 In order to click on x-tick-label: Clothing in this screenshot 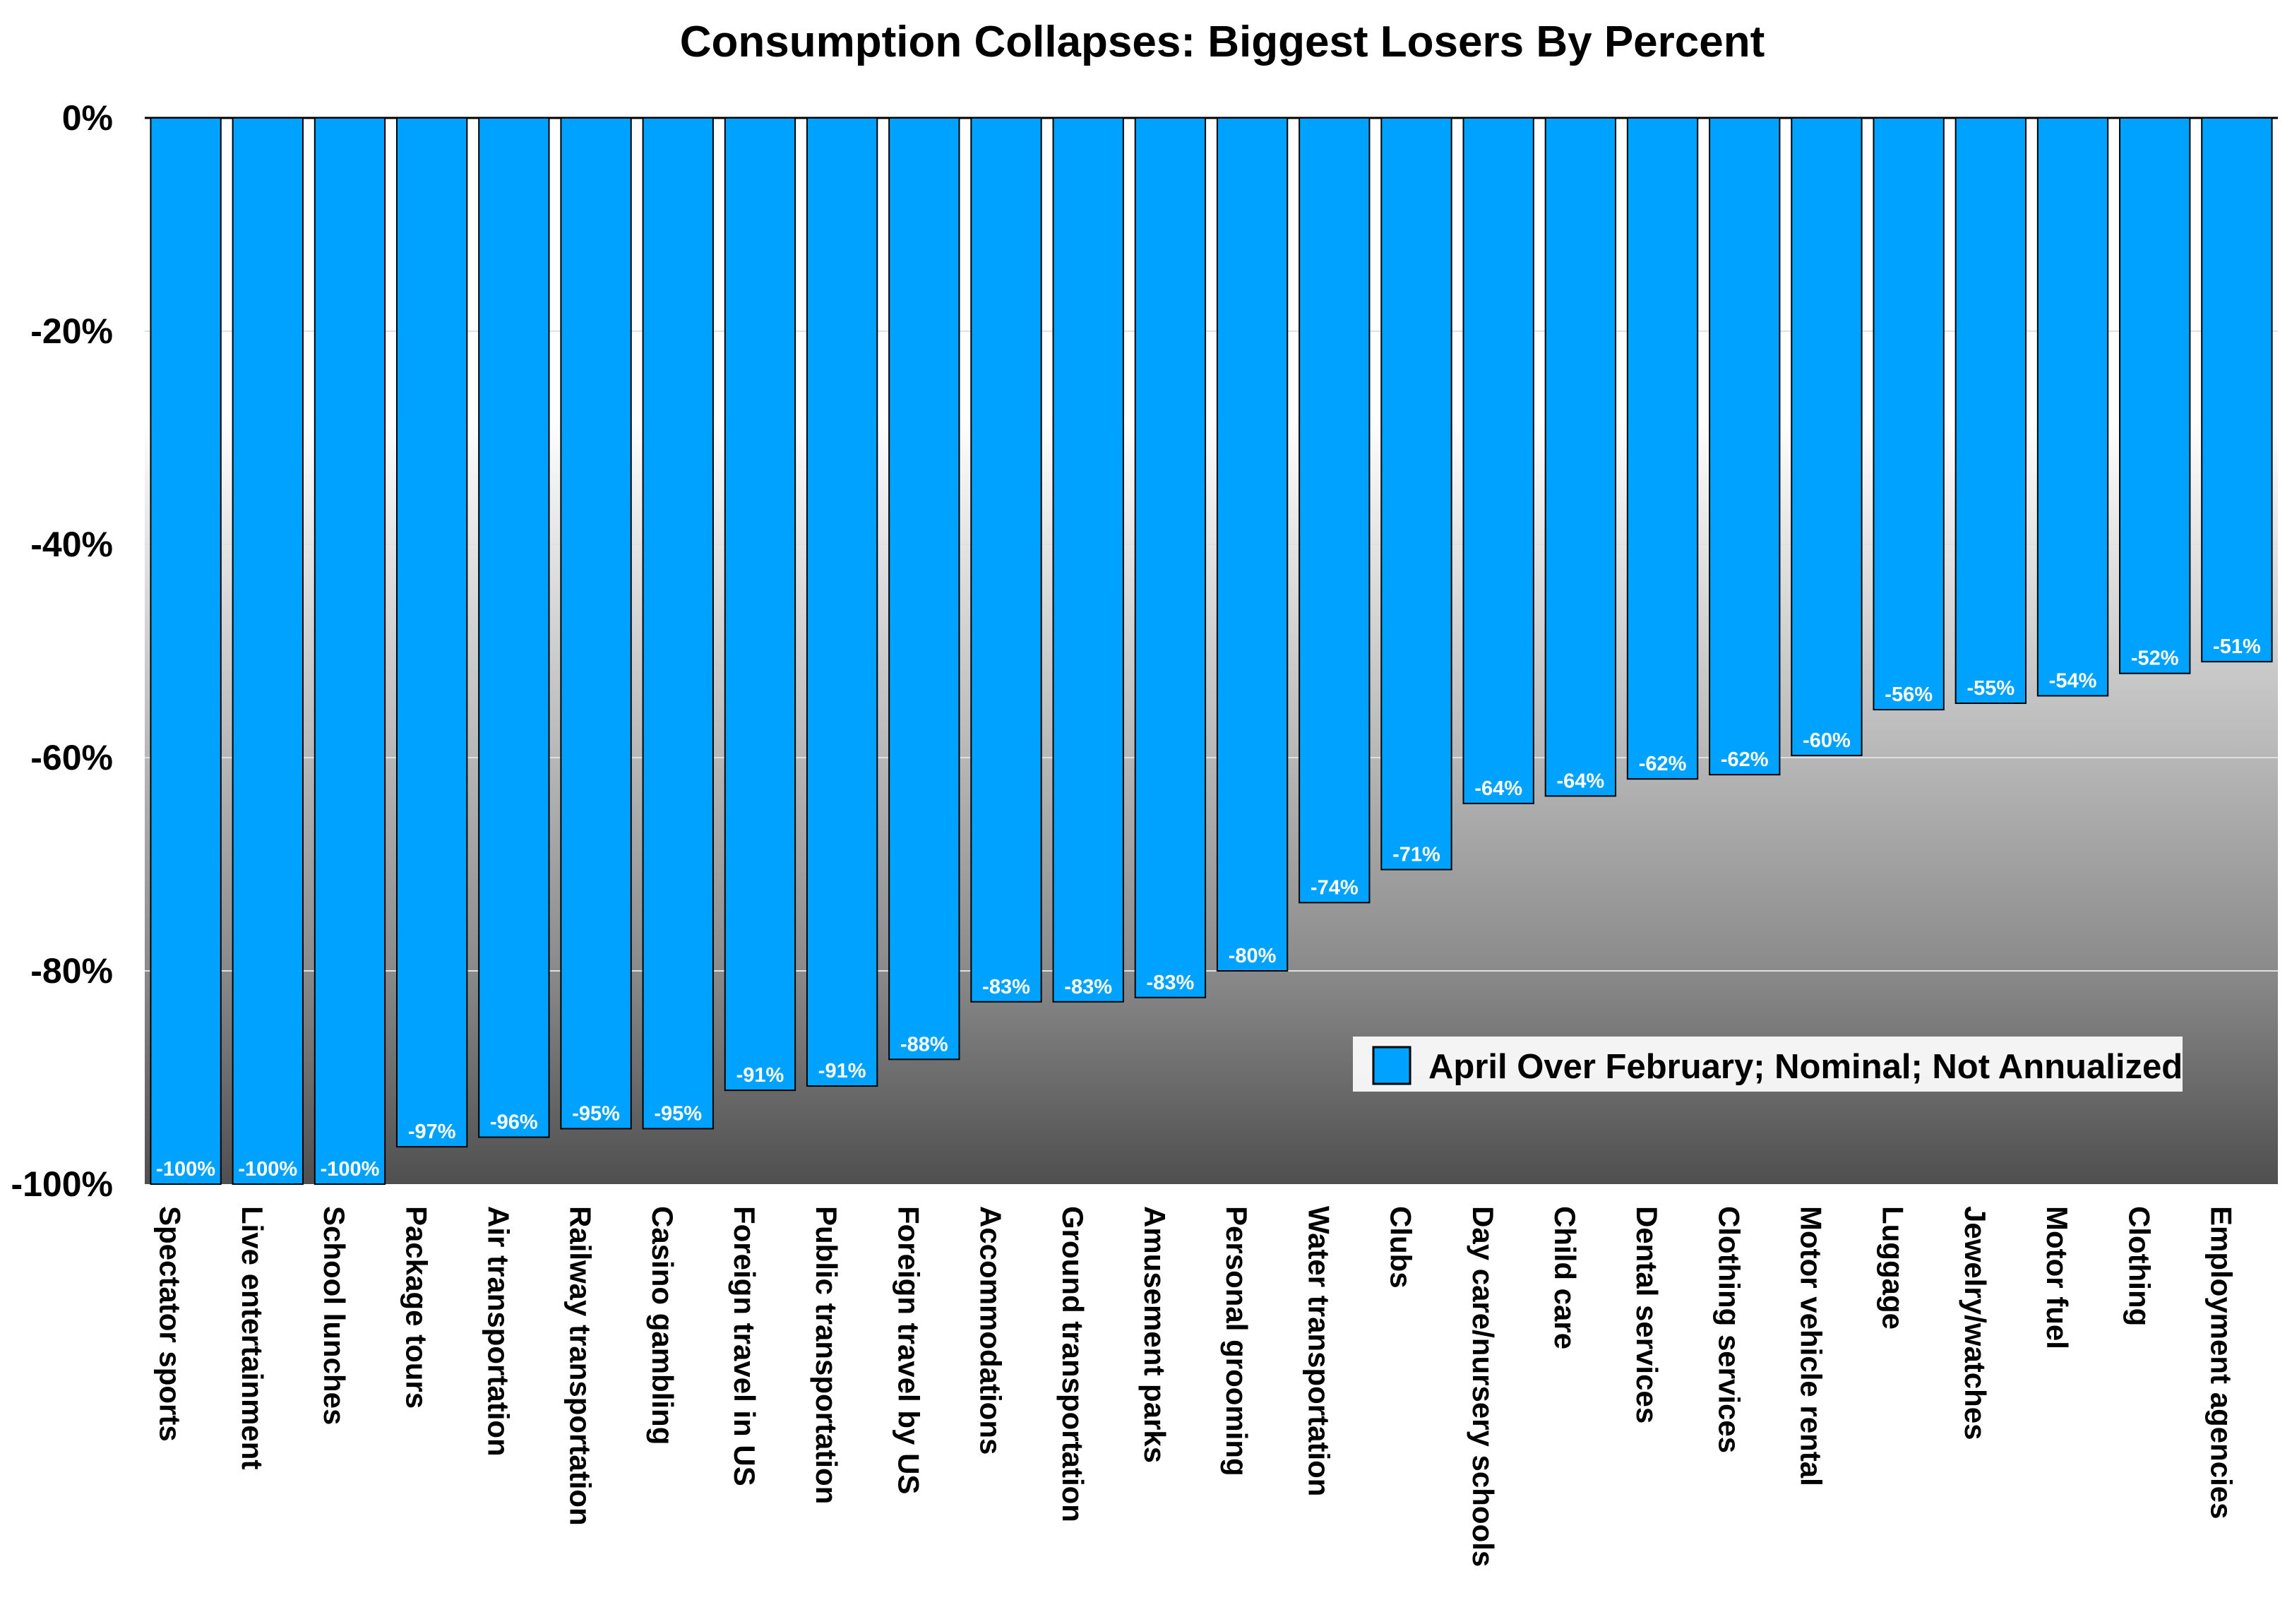, I will do `click(2139, 1266)`.